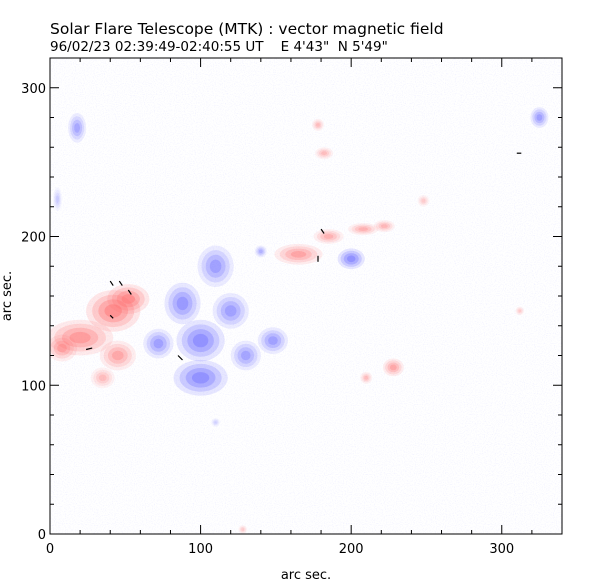  Describe the element at coordinates (33, 238) in the screenshot. I see `y-tick-label: 200` at that location.